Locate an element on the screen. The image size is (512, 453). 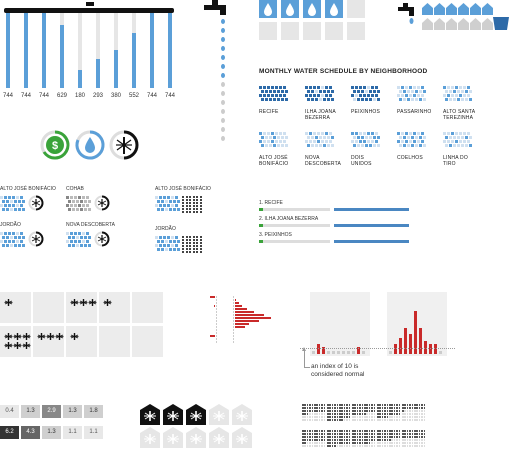
neighborhood-card: ALTO JOSÉ BONIFÁCIO is located at coordinates (276, 148).